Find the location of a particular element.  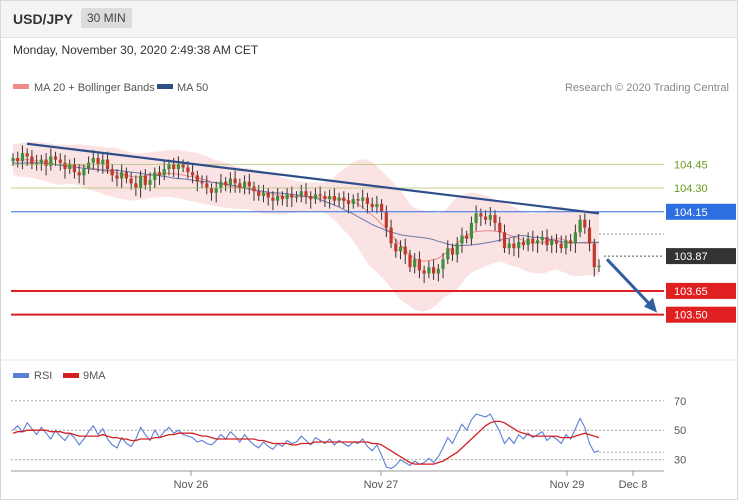

trendline is located at coordinates (313, 178).